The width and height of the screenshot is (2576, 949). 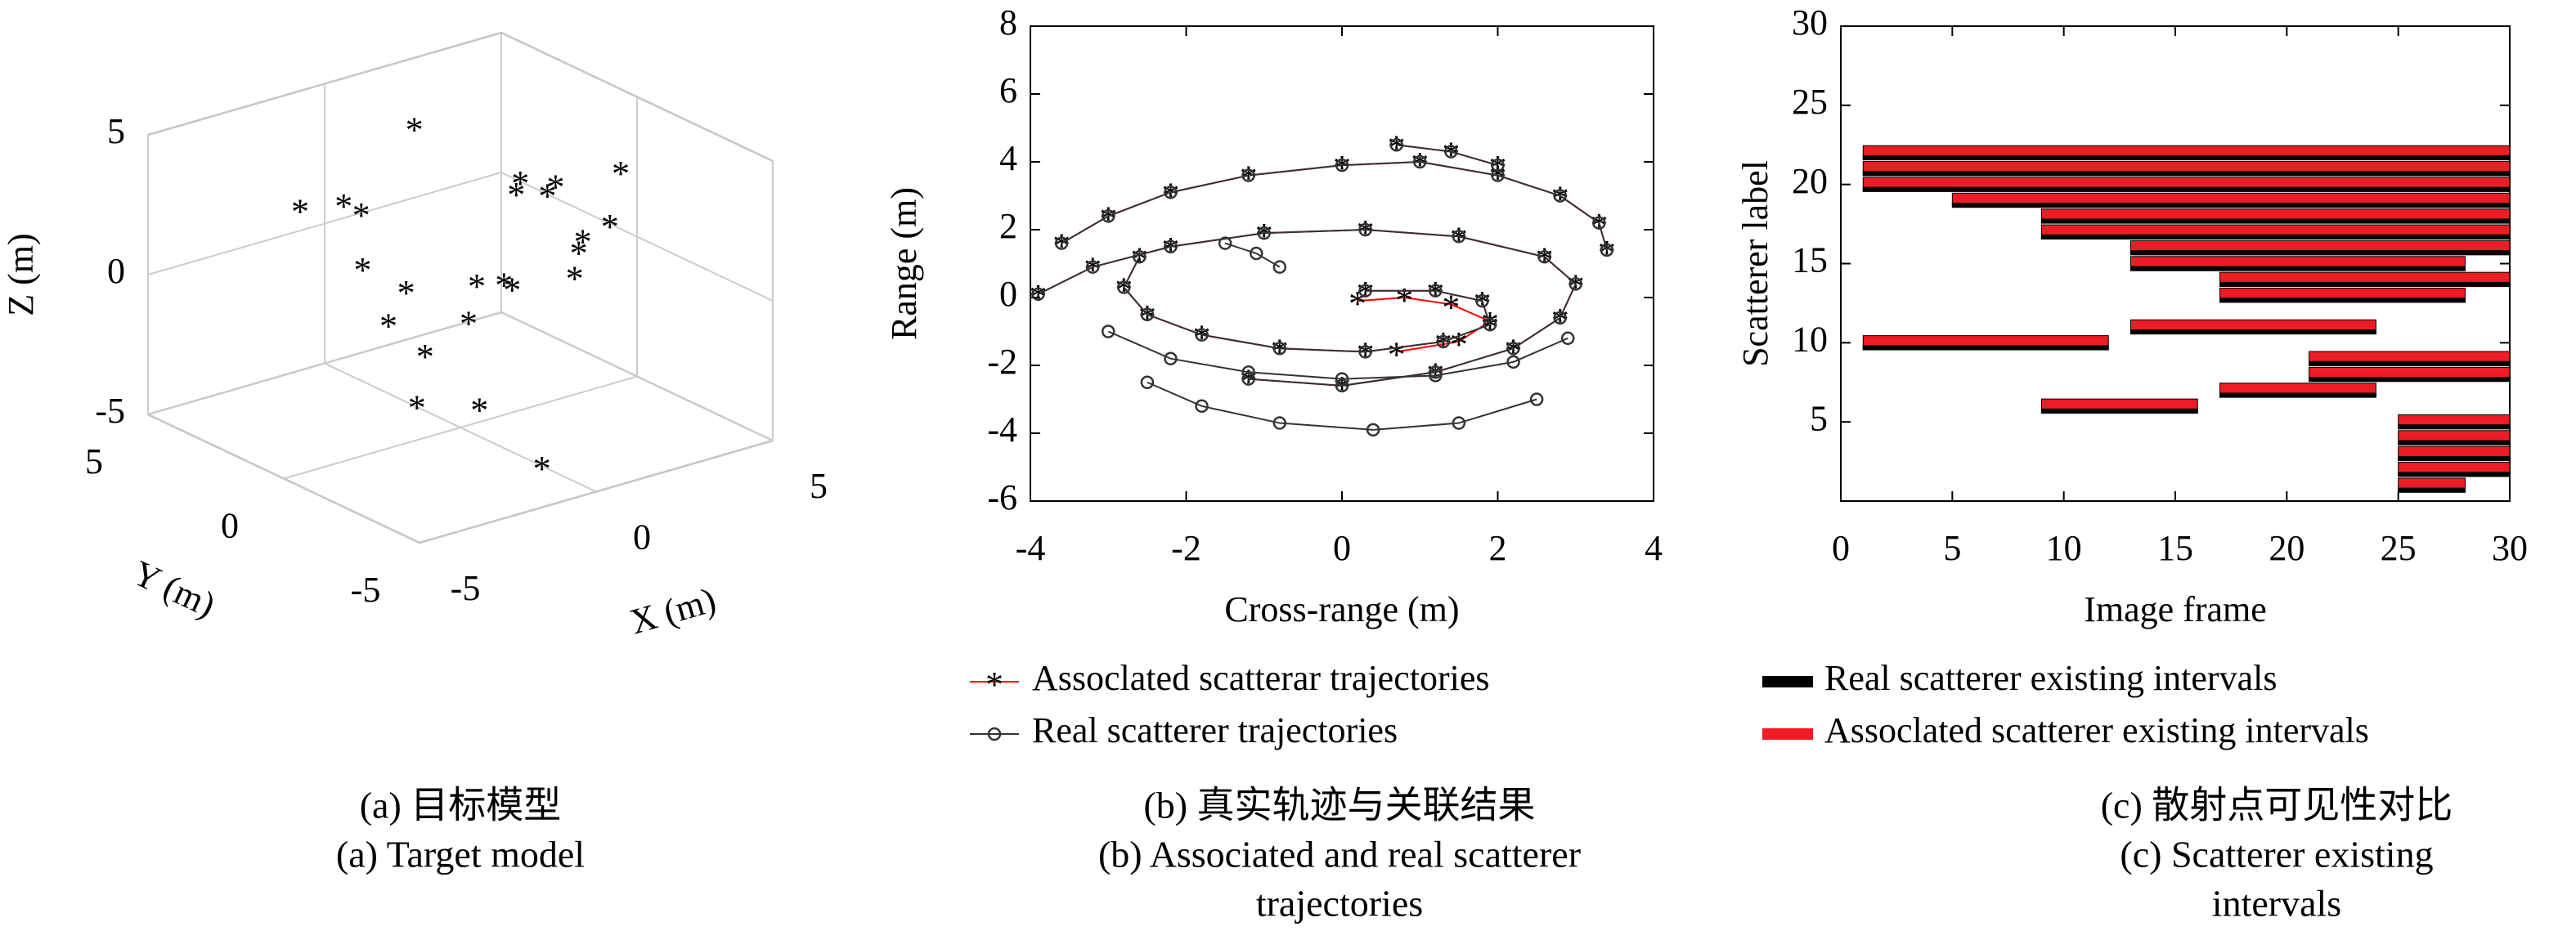 What do you see at coordinates (2276, 903) in the screenshot?
I see `caption: intervals` at bounding box center [2276, 903].